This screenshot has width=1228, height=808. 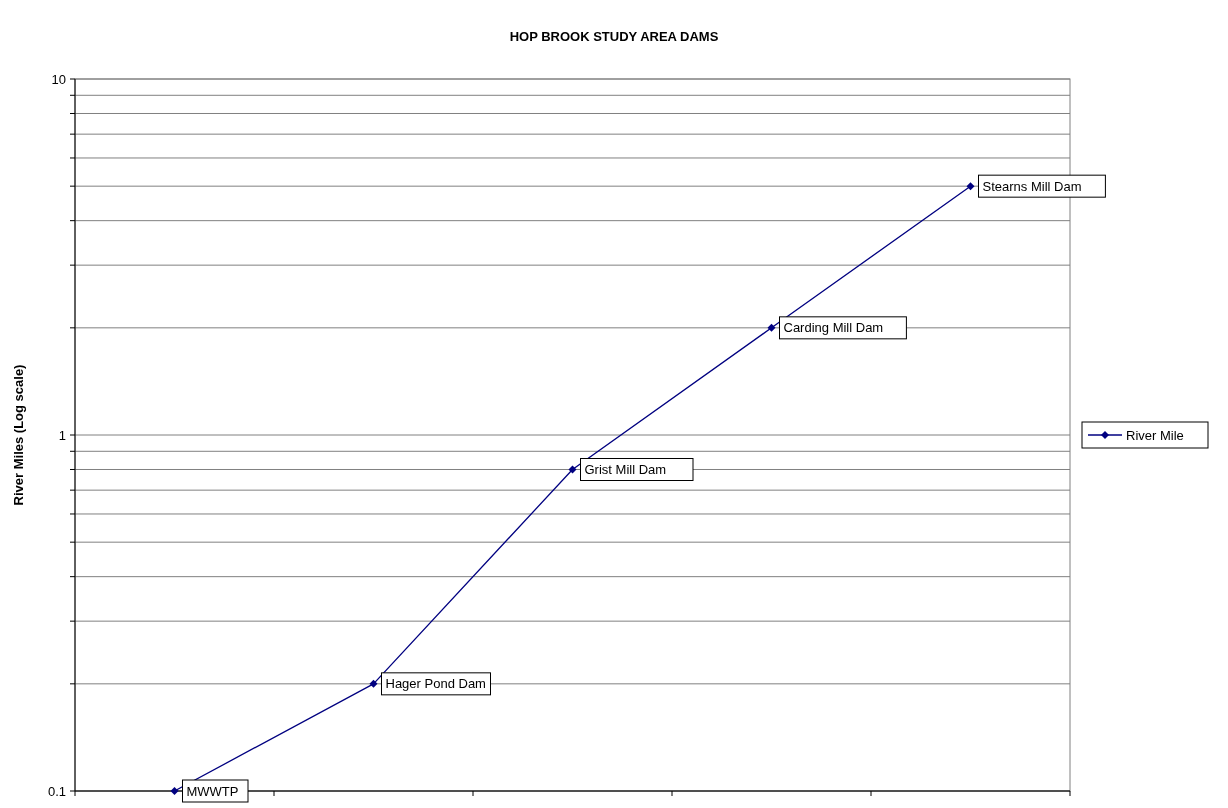 I want to click on data-label: Grist Mill Dam, so click(x=625, y=470).